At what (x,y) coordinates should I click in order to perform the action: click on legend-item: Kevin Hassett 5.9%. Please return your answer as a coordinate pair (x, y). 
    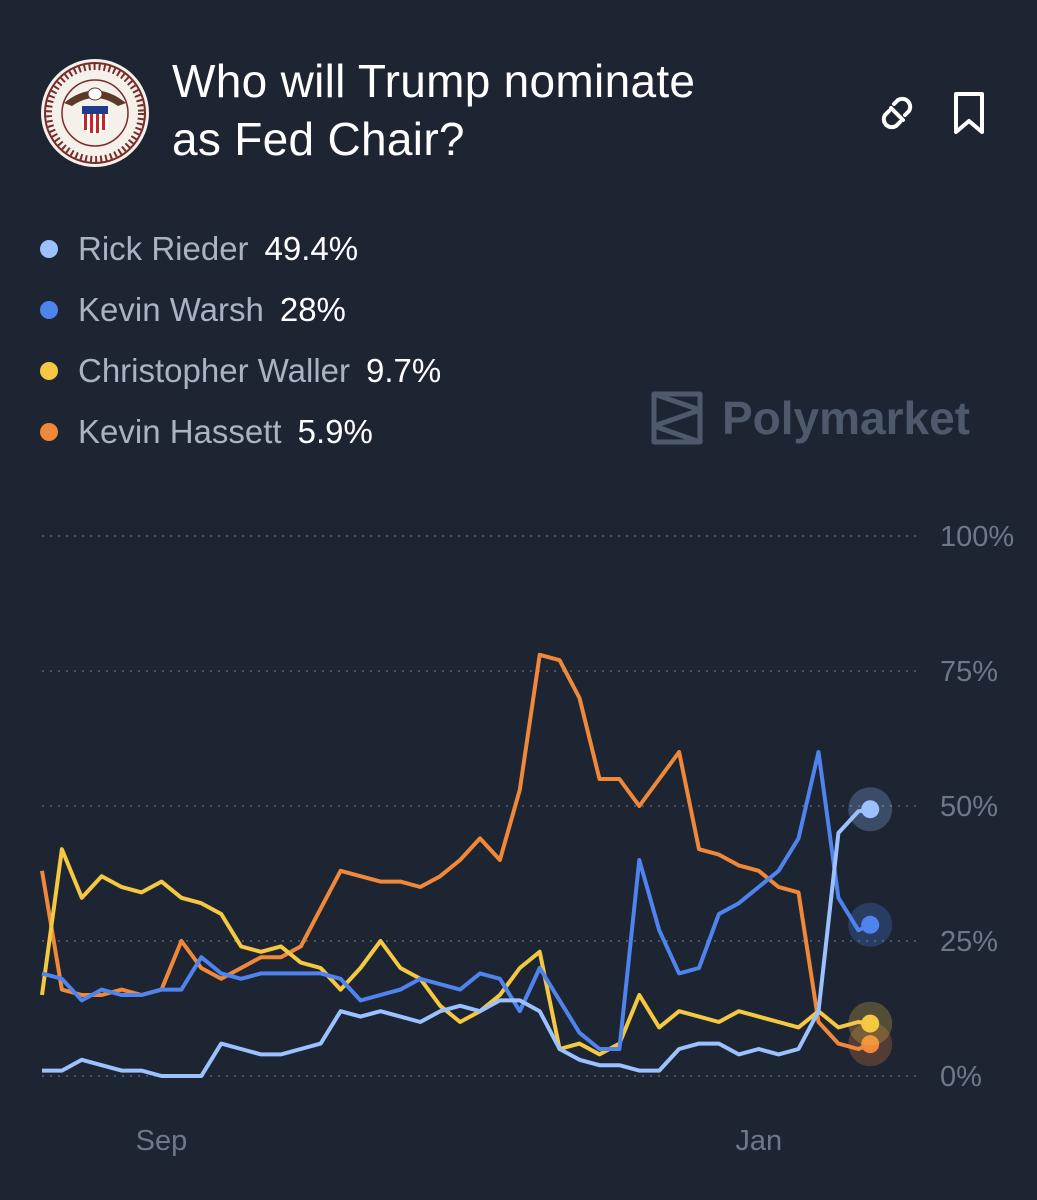
    Looking at the image, I should click on (240, 431).